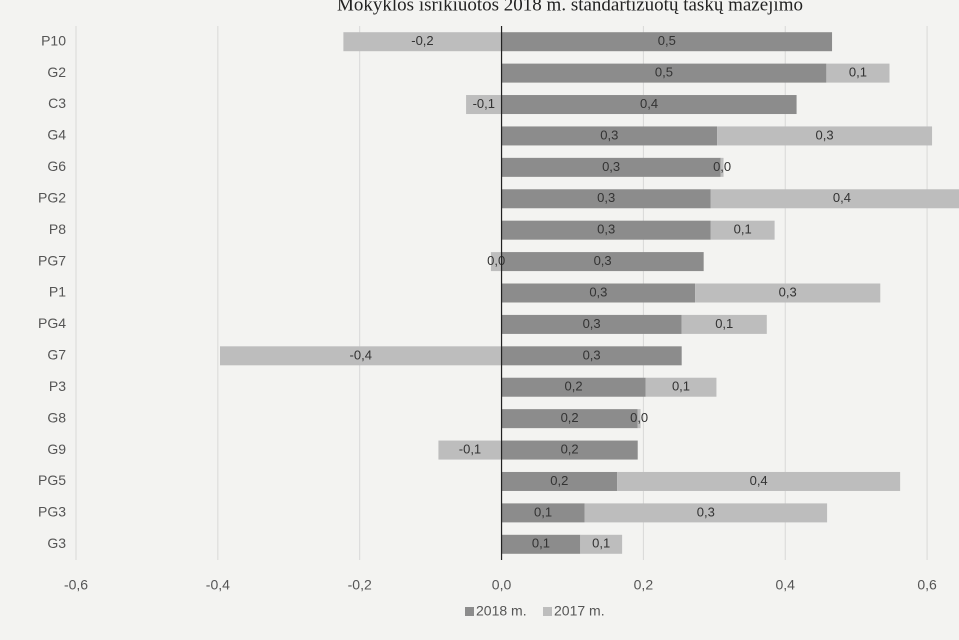 The width and height of the screenshot is (959, 640). I want to click on x-tick-label: 0,6, so click(927, 585).